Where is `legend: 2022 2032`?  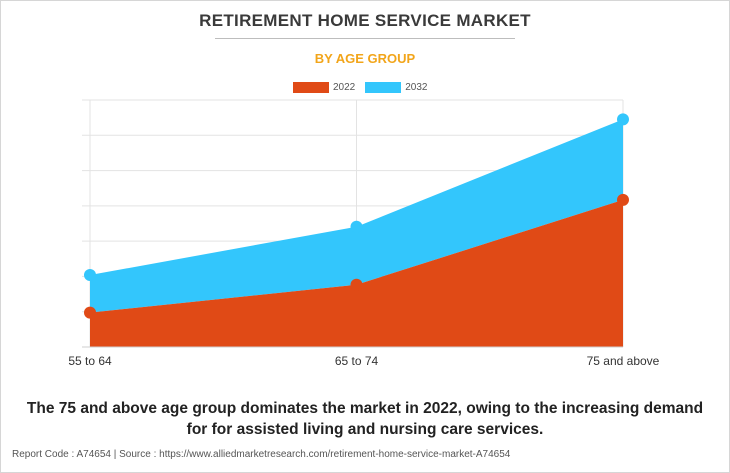 legend: 2022 2032 is located at coordinates (365, 87).